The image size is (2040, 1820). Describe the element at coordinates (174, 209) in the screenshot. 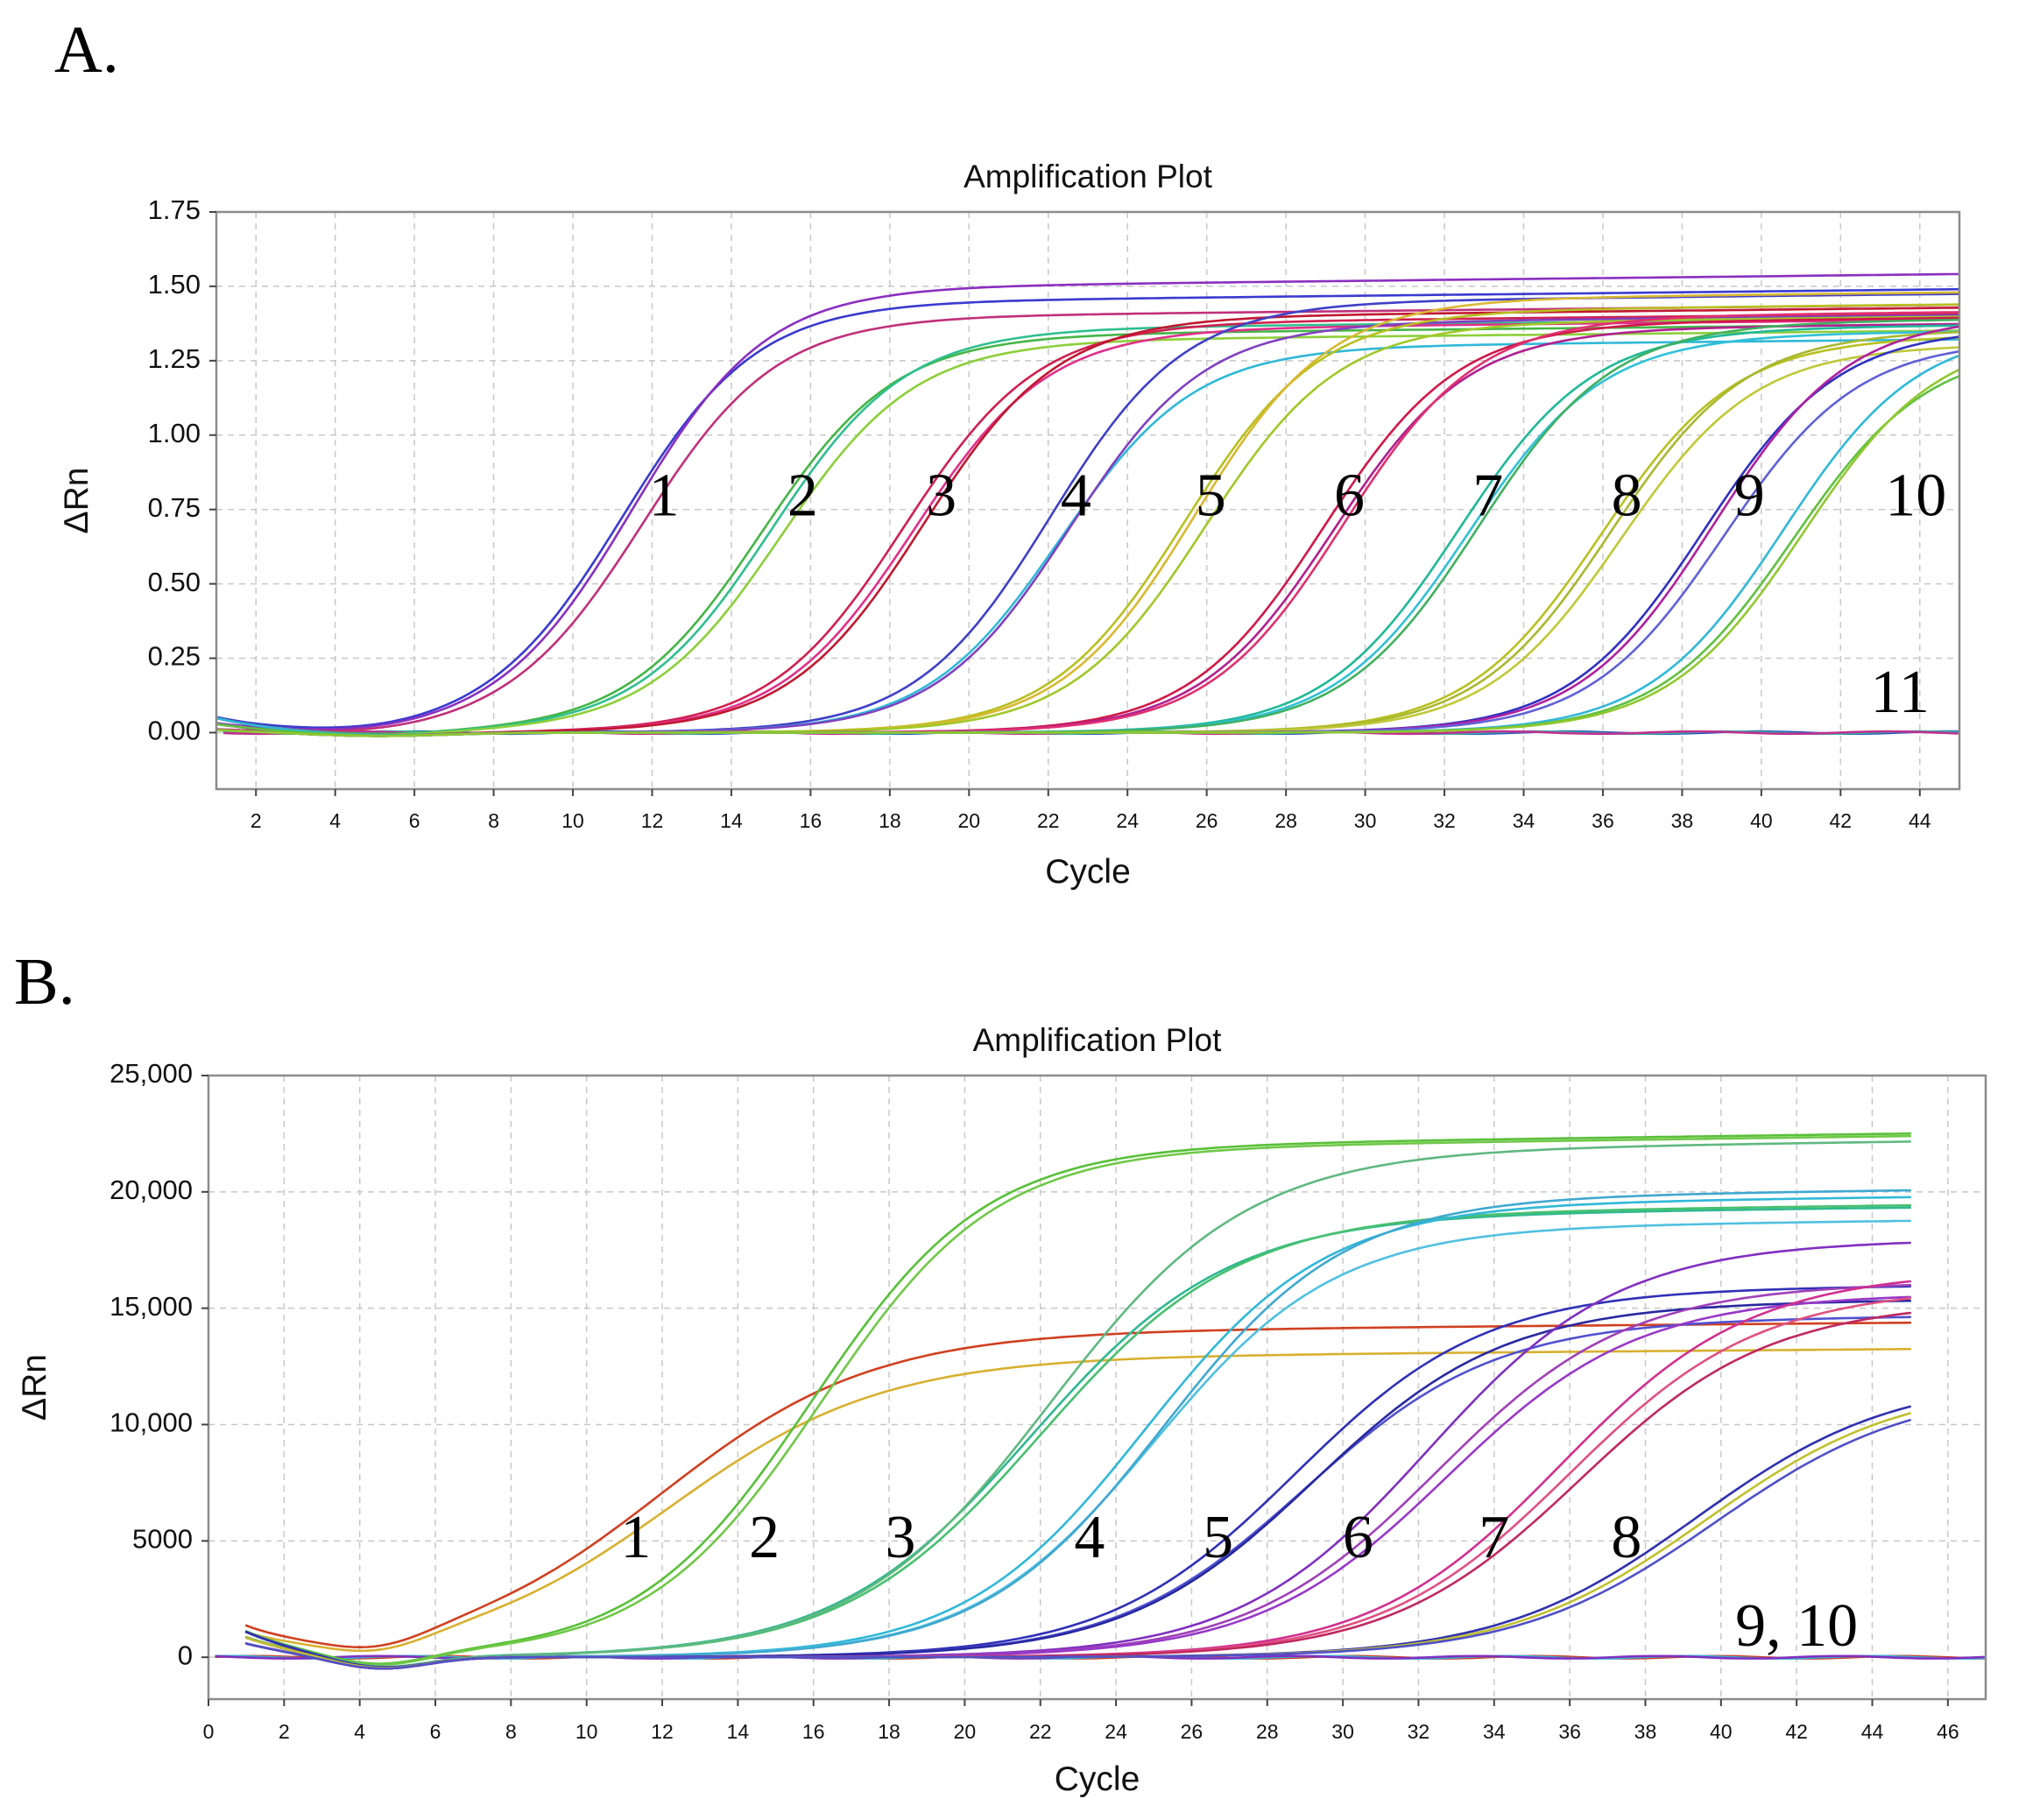

I see `y-tick-label: 1.75` at that location.